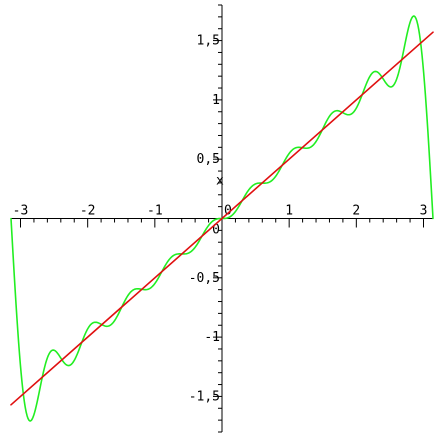 The image size is (435, 436). I want to click on y-tick-label: 0,5, so click(208, 159).